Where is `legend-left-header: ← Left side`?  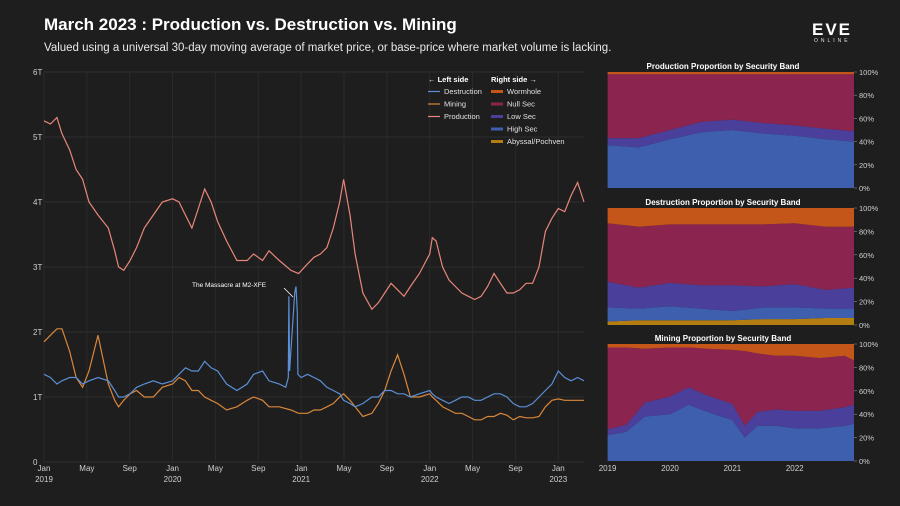
legend-left-header: ← Left side is located at coordinates (448, 79).